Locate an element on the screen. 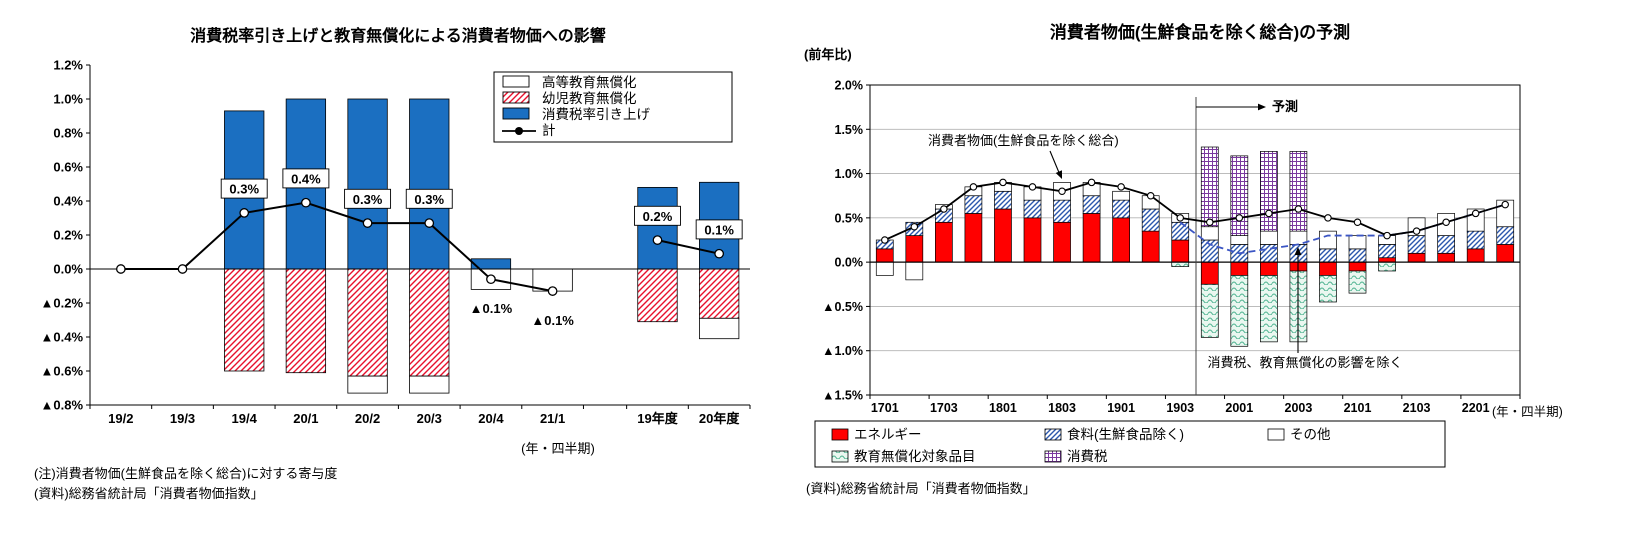 This screenshot has width=1648, height=557. svg-text: 消費税、教育無償化の影響を除く is located at coordinates (1304, 362).